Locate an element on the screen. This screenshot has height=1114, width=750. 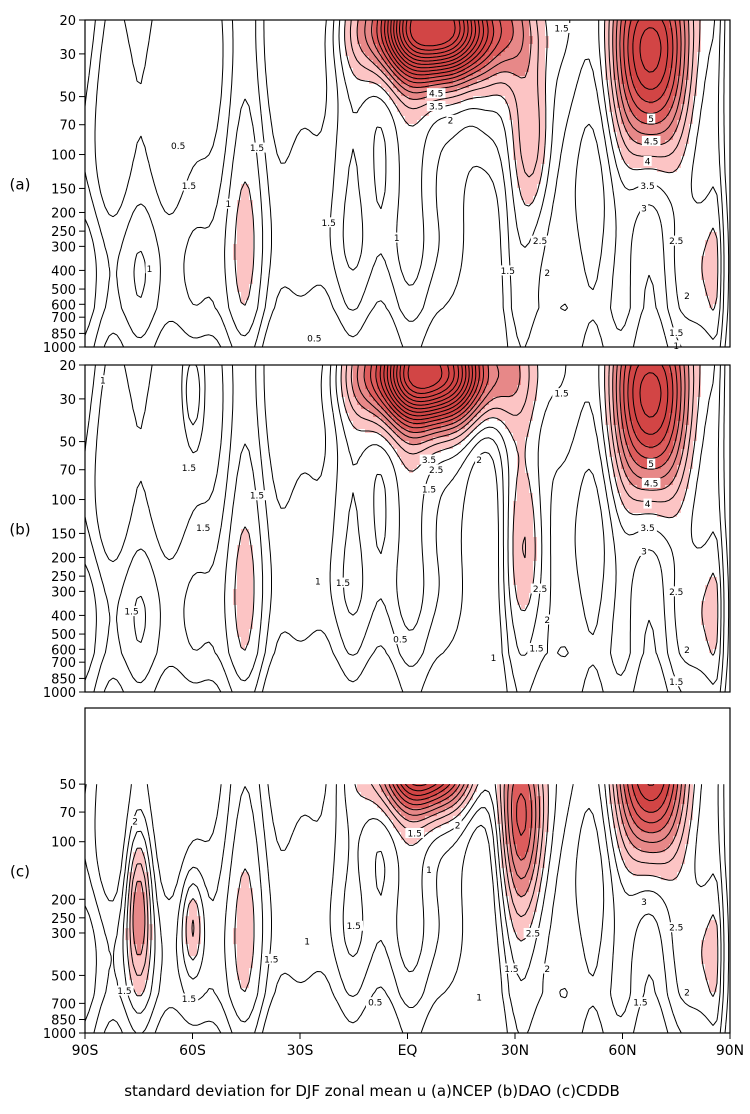
contour-label: 3 is located at coordinates (644, 552).